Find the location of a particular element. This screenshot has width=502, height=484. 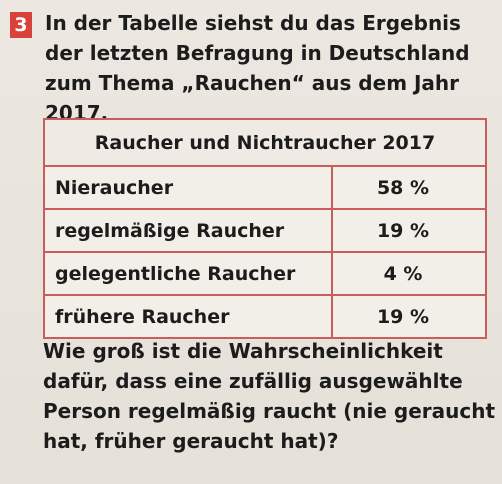

table-title: Raucher und Nichtraucher 2017 is located at coordinates (265, 142).